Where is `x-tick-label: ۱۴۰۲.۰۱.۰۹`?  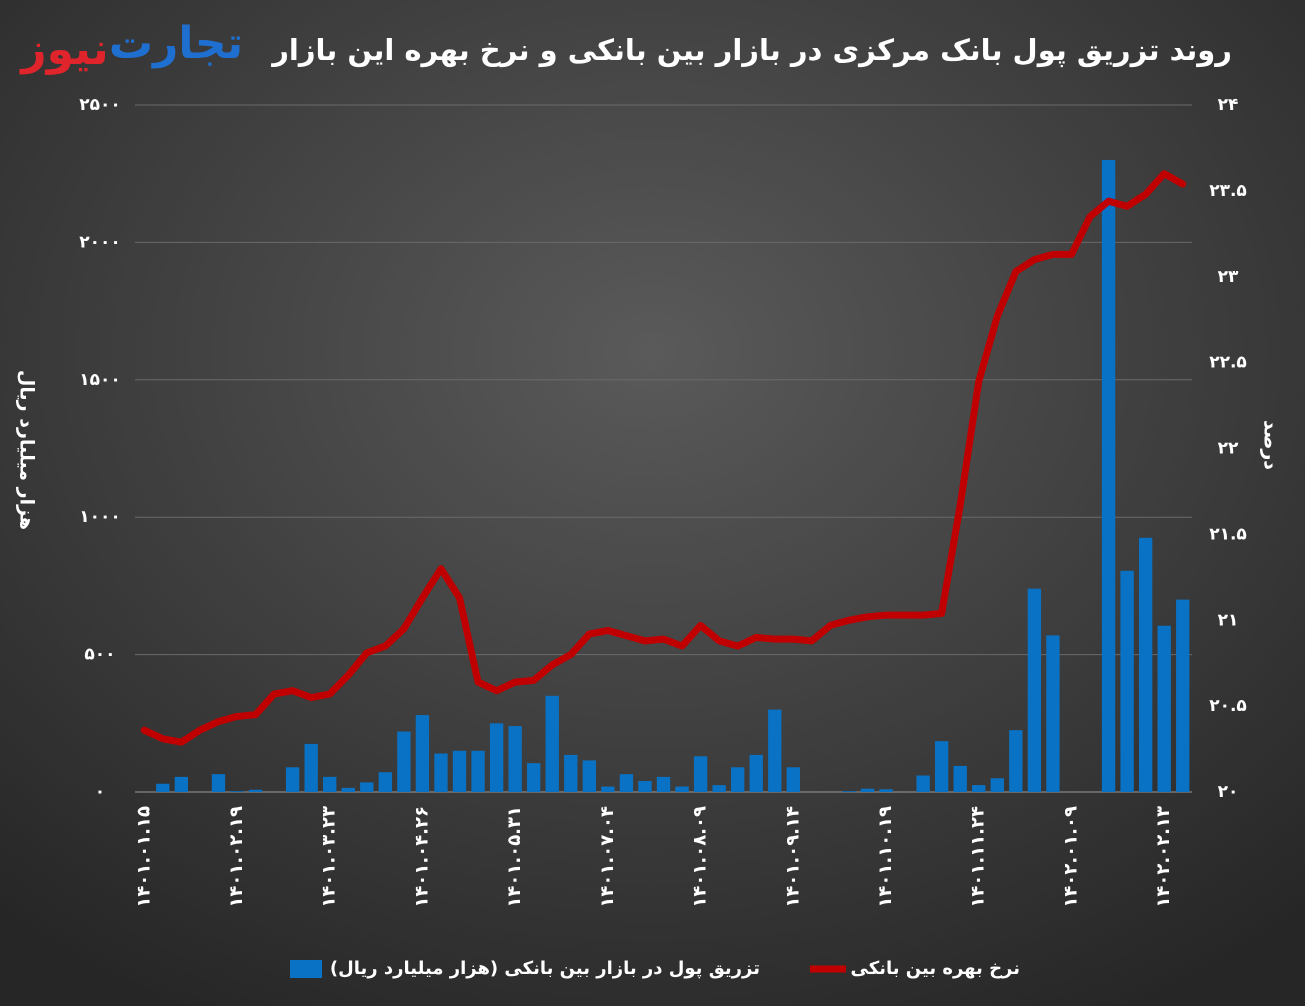 x-tick-label: ۱۴۰۲.۰۱.۰۹ is located at coordinates (1070, 857).